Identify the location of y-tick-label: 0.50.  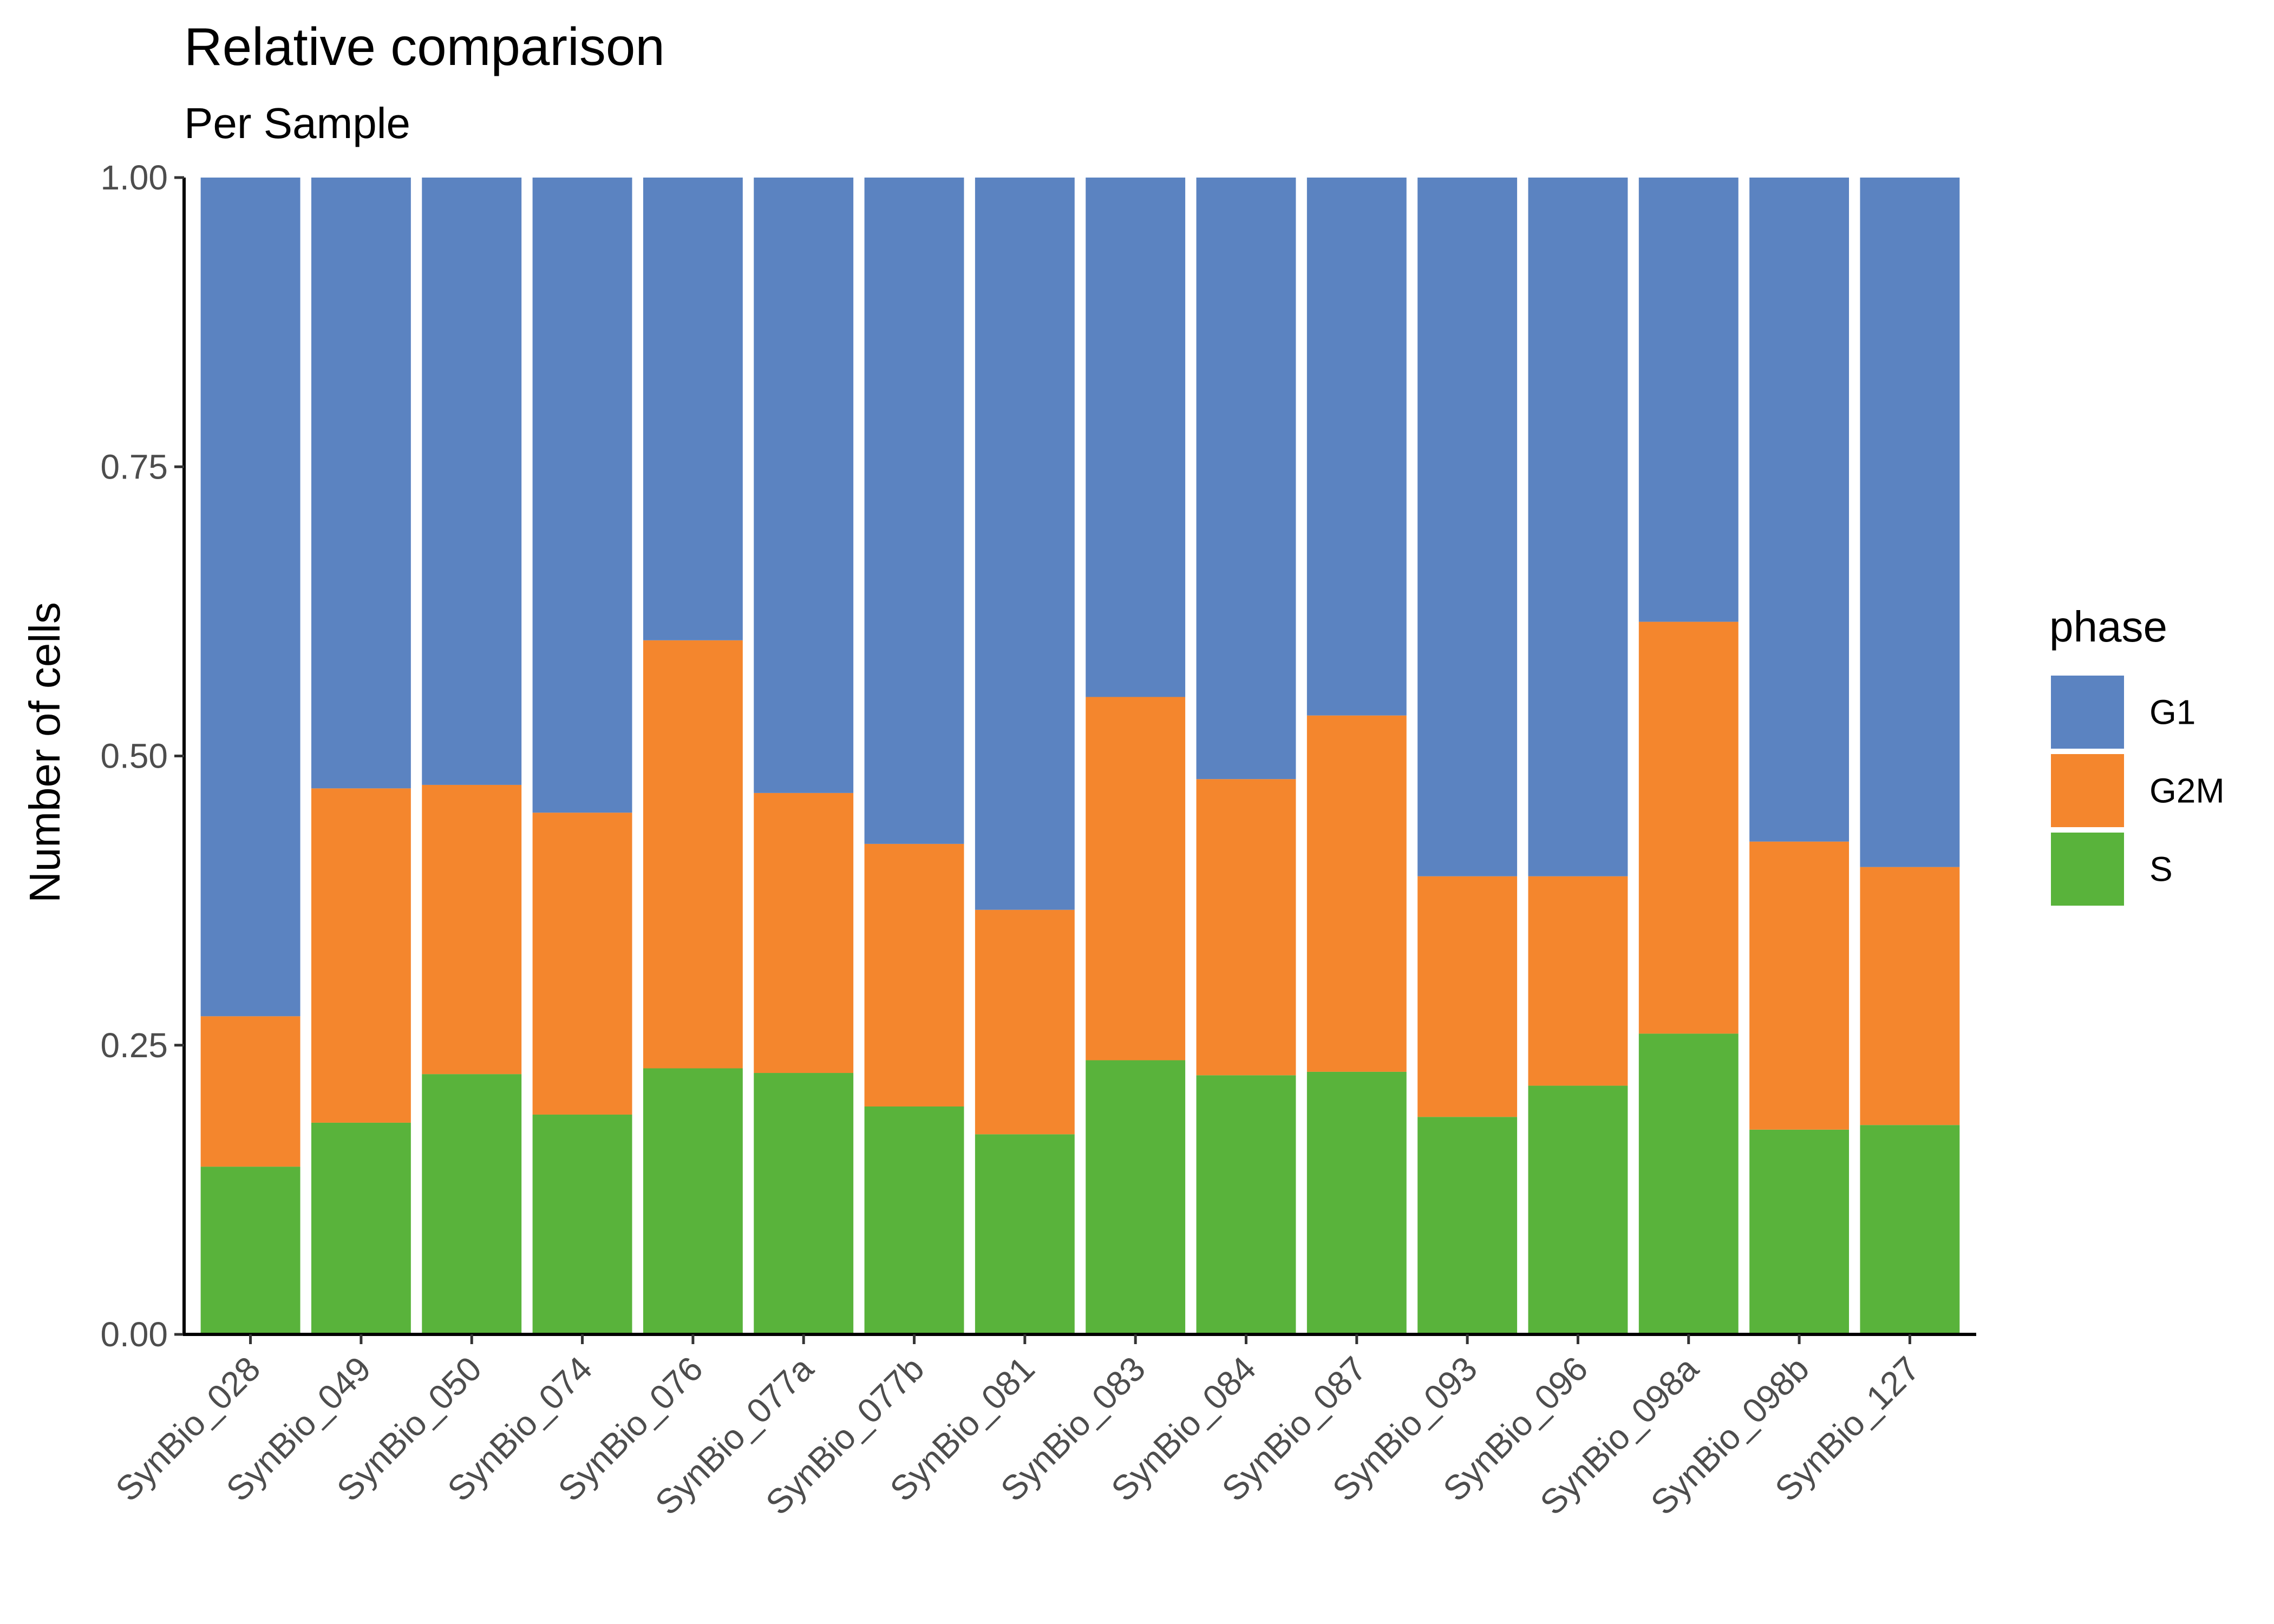
(134, 756).